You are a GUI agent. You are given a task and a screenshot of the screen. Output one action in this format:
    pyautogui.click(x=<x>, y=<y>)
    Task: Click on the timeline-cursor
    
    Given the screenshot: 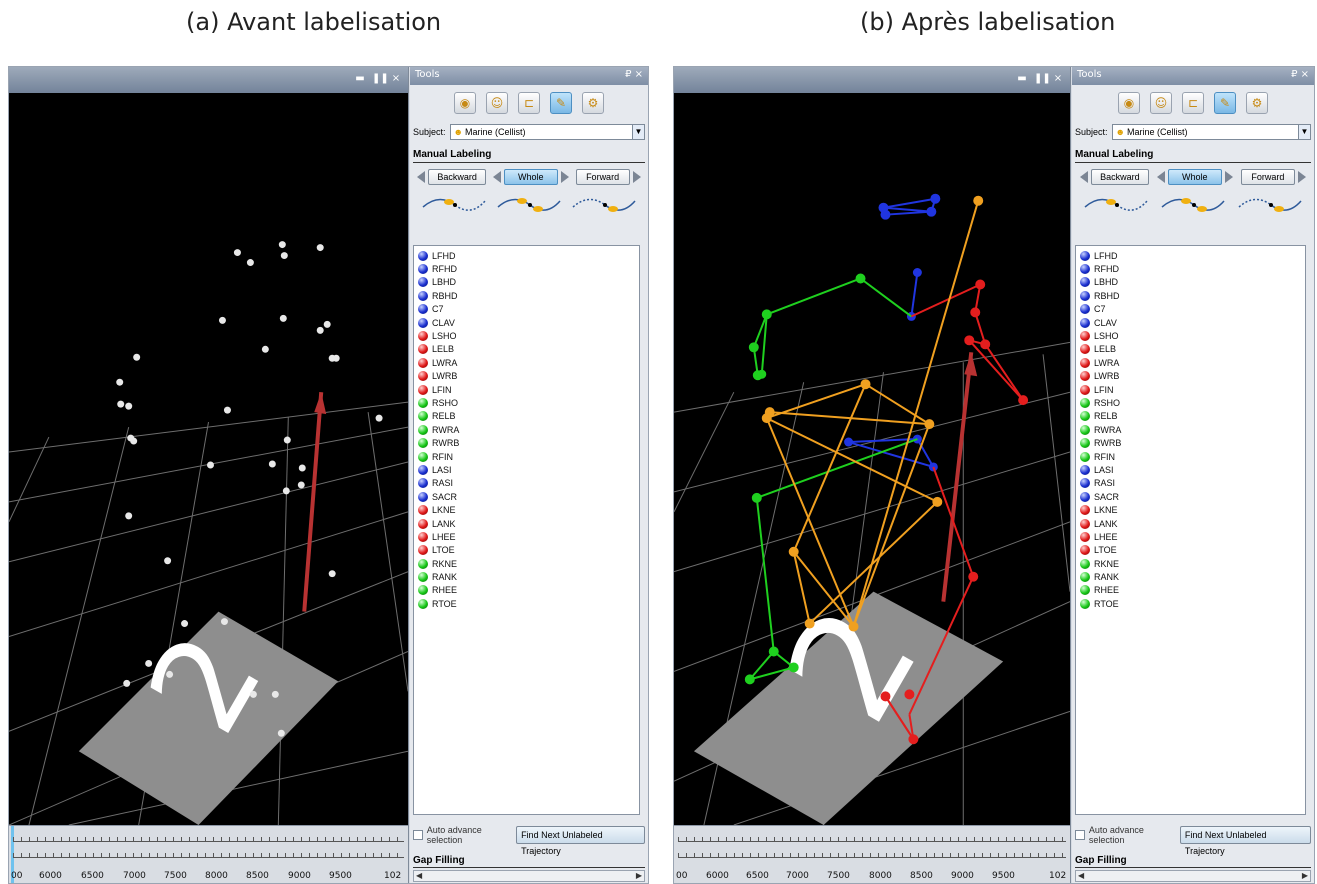 What is the action you would take?
    pyautogui.click(x=12, y=854)
    